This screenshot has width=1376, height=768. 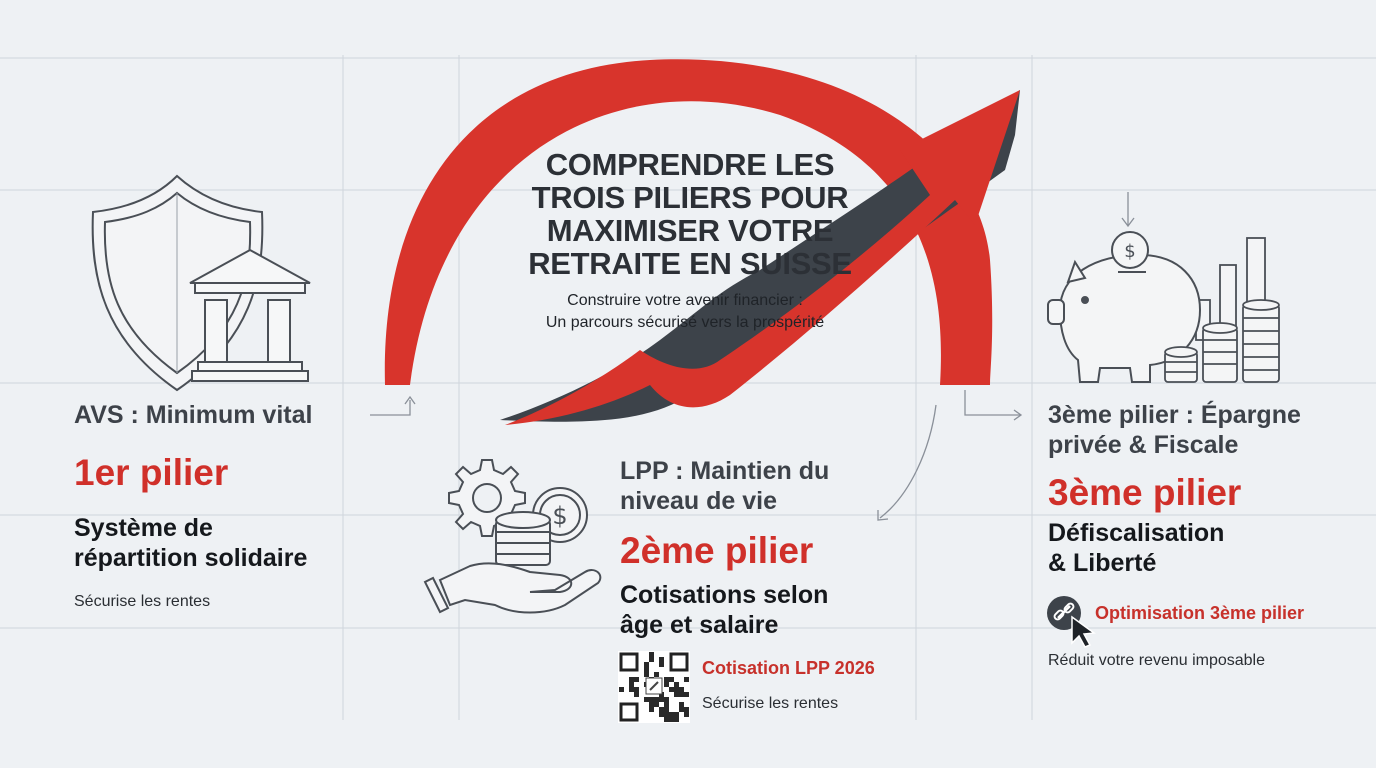 What do you see at coordinates (685, 300) in the screenshot?
I see `subtitle-line-1: Construire votre avenir financier :` at bounding box center [685, 300].